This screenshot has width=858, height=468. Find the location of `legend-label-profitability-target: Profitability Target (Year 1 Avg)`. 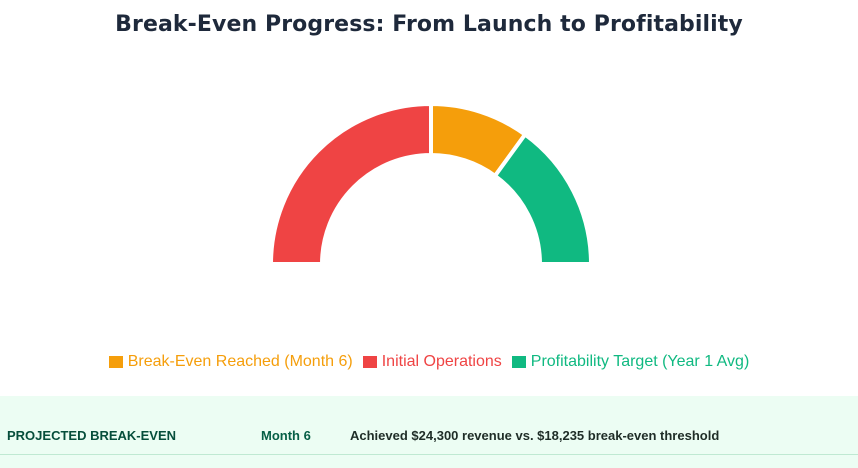

legend-label-profitability-target: Profitability Target (Year 1 Avg) is located at coordinates (640, 361).